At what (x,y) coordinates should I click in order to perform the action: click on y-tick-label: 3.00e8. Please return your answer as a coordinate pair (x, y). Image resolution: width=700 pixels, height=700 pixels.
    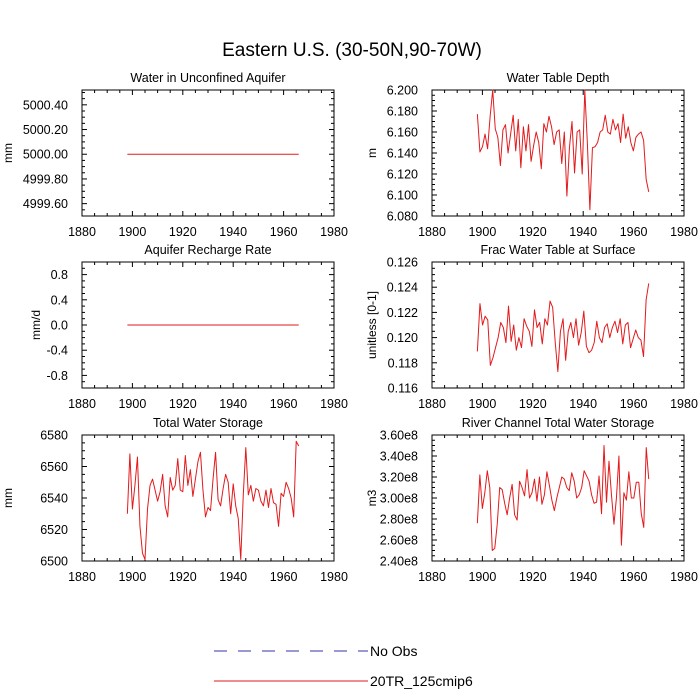
    Looking at the image, I should click on (399, 499).